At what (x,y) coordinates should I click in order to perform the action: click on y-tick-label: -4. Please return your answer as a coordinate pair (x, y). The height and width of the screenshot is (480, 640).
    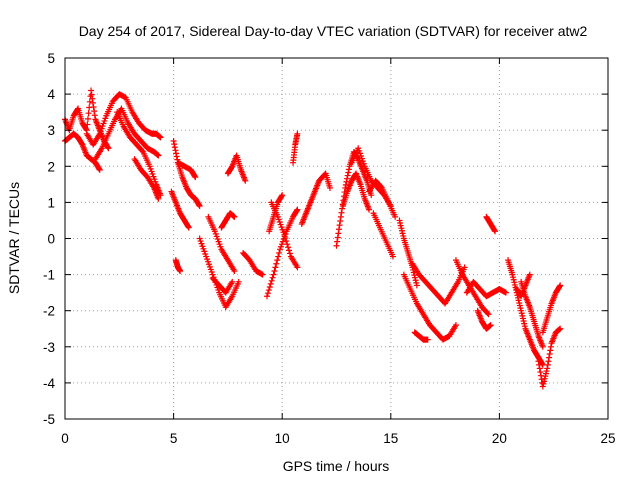
    Looking at the image, I should click on (49, 383).